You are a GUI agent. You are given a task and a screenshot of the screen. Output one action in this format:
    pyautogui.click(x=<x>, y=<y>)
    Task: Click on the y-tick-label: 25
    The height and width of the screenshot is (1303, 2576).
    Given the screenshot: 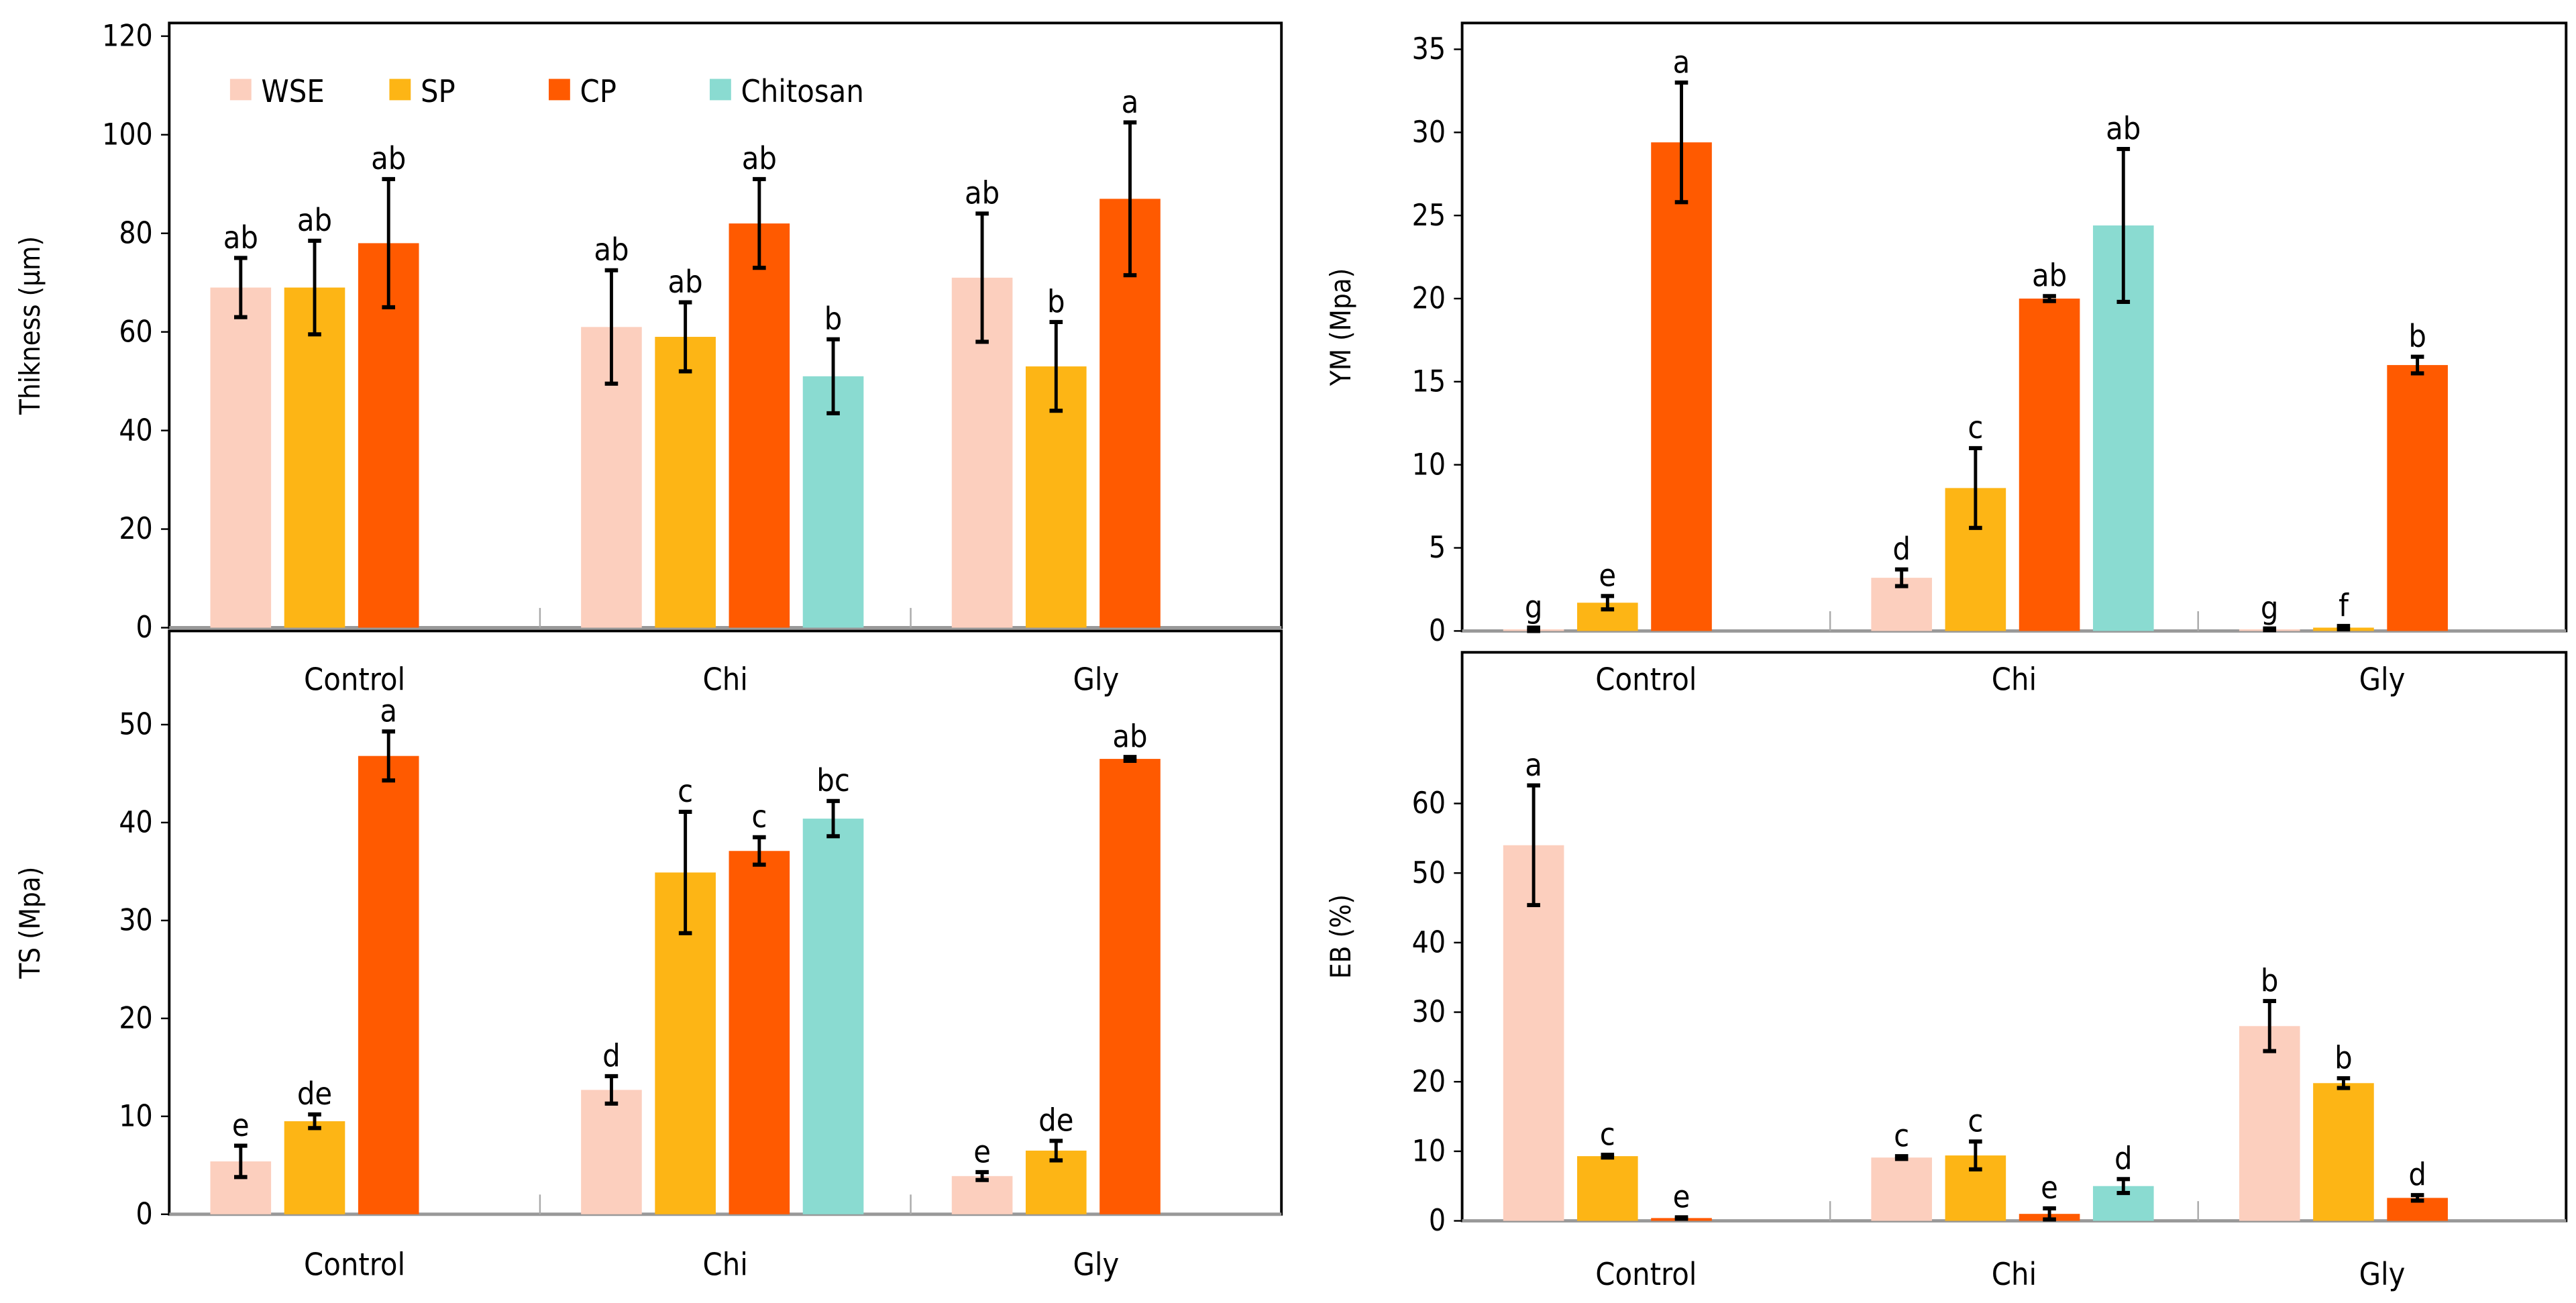 What is the action you would take?
    pyautogui.click(x=1429, y=216)
    